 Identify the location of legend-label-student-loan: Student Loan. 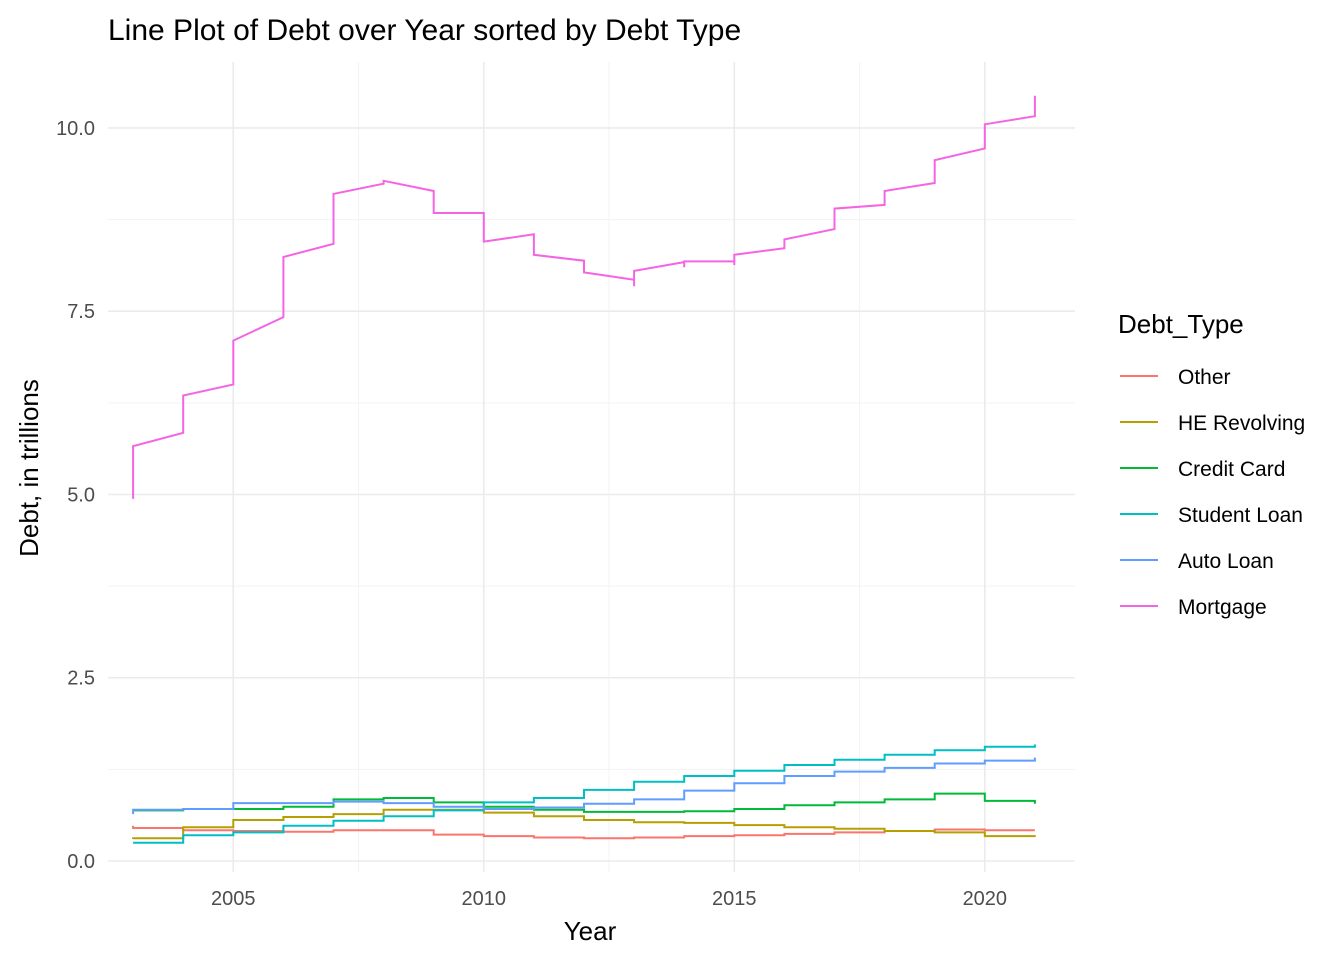
(1240, 515).